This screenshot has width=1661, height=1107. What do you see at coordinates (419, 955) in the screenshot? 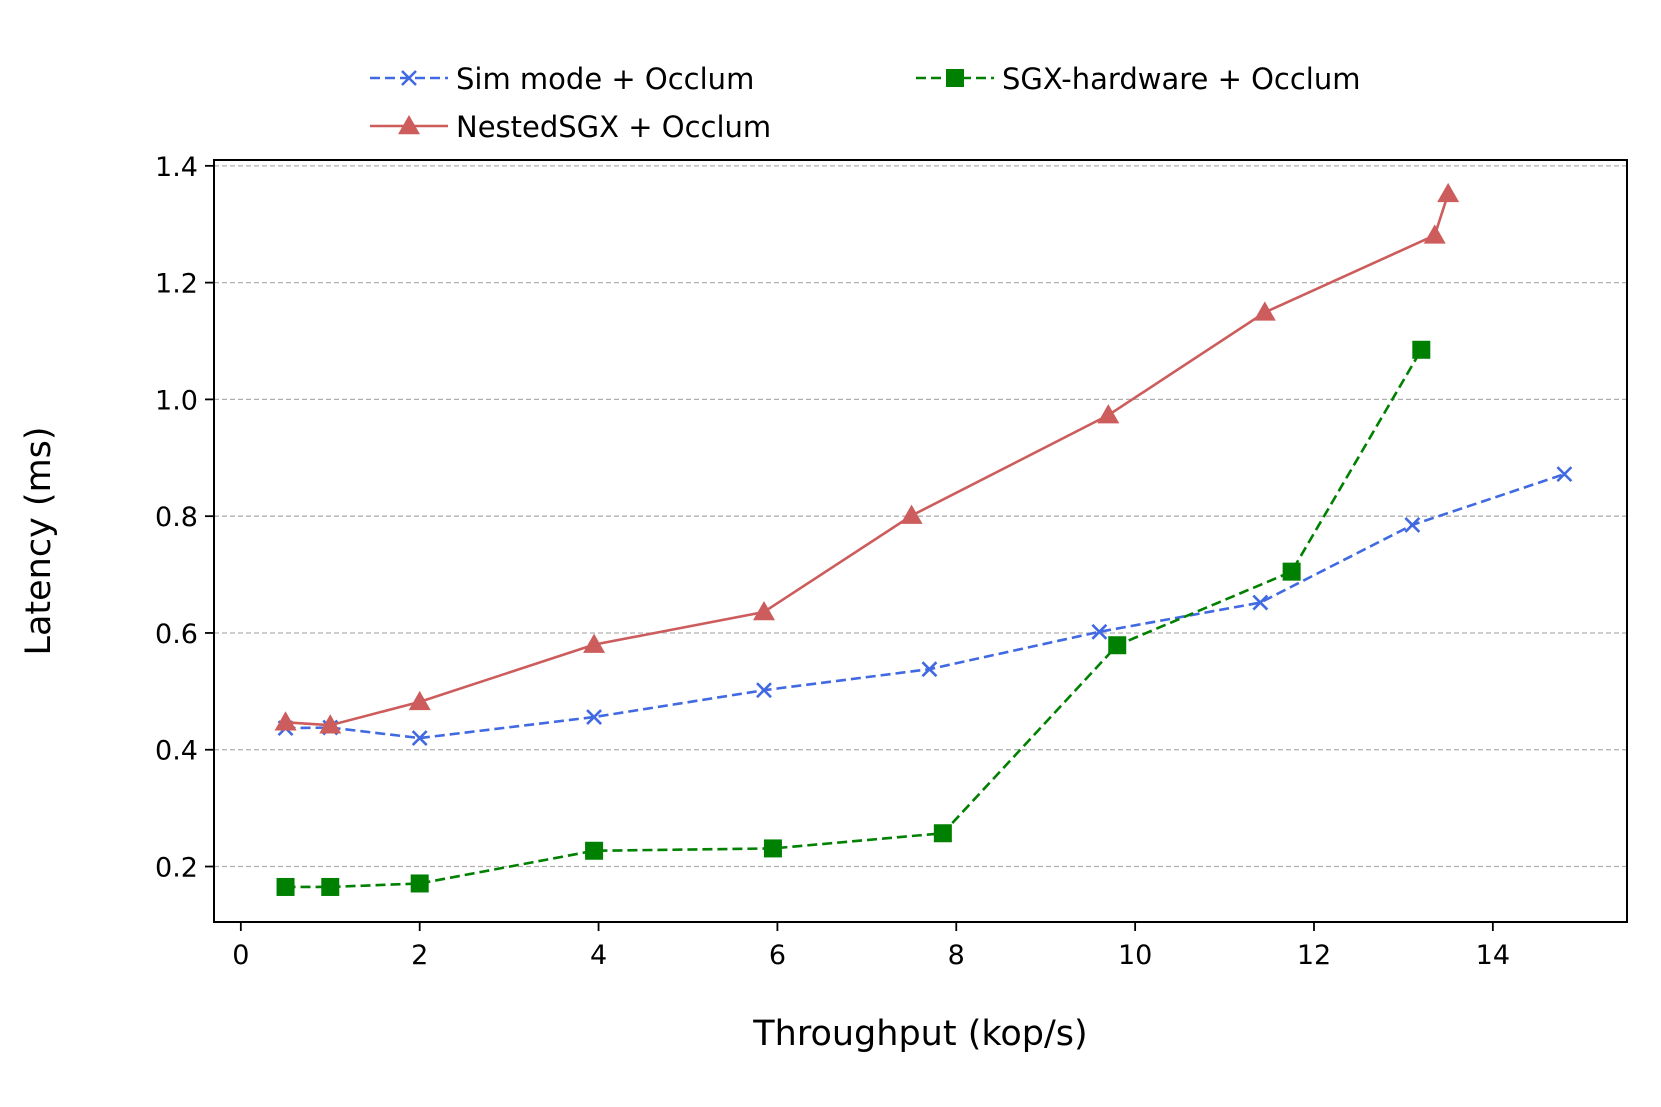
I see `x-tick-label: 2` at bounding box center [419, 955].